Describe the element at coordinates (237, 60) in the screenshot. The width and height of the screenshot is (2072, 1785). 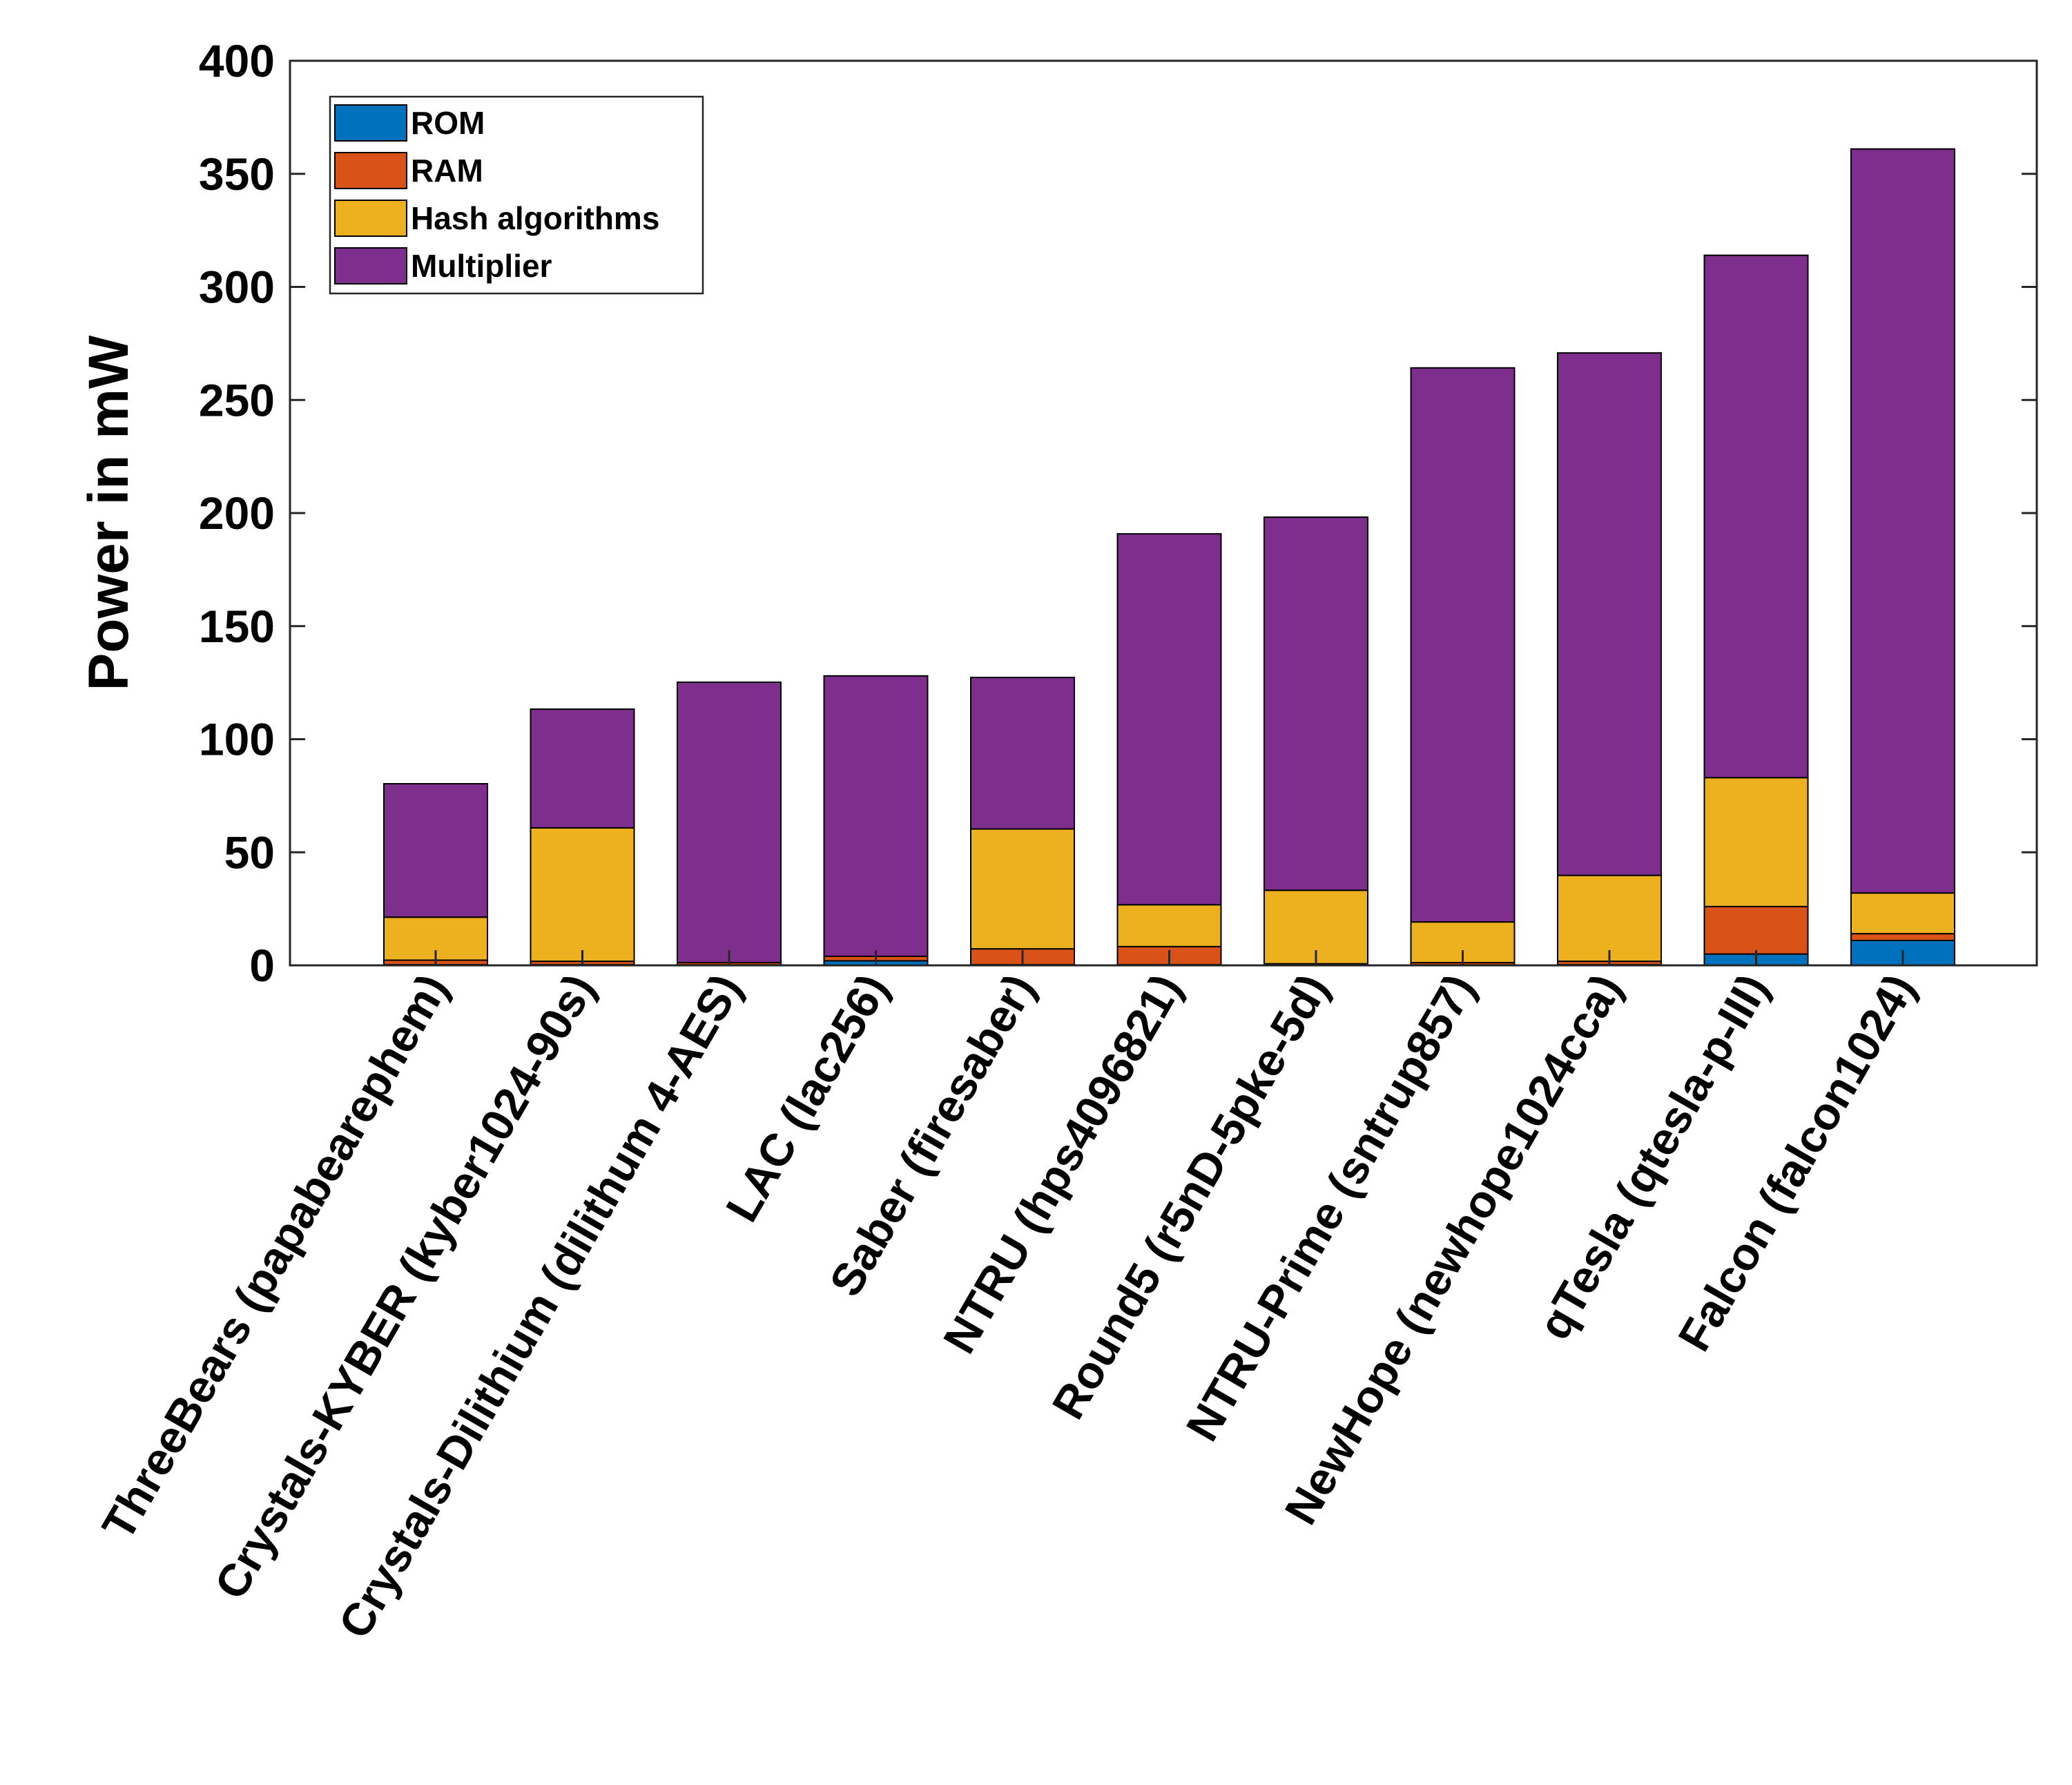
I see `y-tick-label: 400` at that location.